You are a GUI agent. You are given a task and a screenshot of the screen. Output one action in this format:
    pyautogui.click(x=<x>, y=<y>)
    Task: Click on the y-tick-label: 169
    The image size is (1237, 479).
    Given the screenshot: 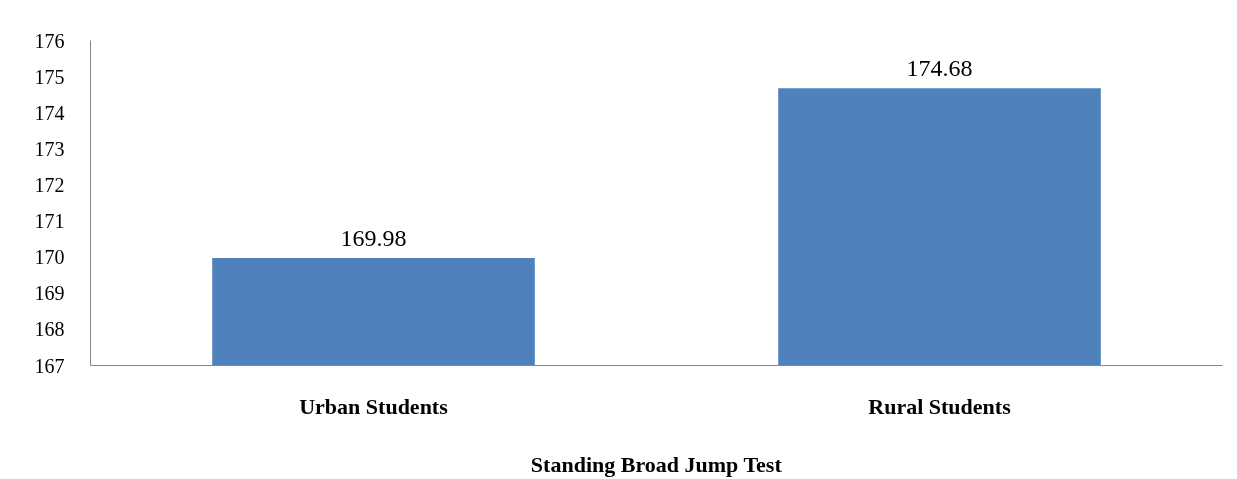 What is the action you would take?
    pyautogui.click(x=49, y=293)
    